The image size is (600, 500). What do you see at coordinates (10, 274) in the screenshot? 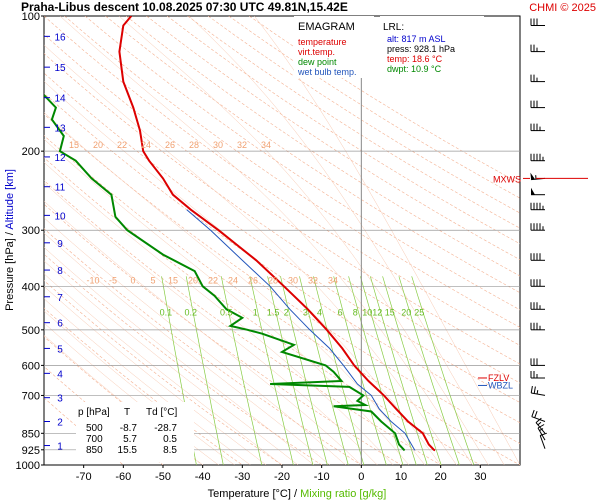
I see `y-axis-label-pressure: Pressure [hPa]` at bounding box center [10, 274].